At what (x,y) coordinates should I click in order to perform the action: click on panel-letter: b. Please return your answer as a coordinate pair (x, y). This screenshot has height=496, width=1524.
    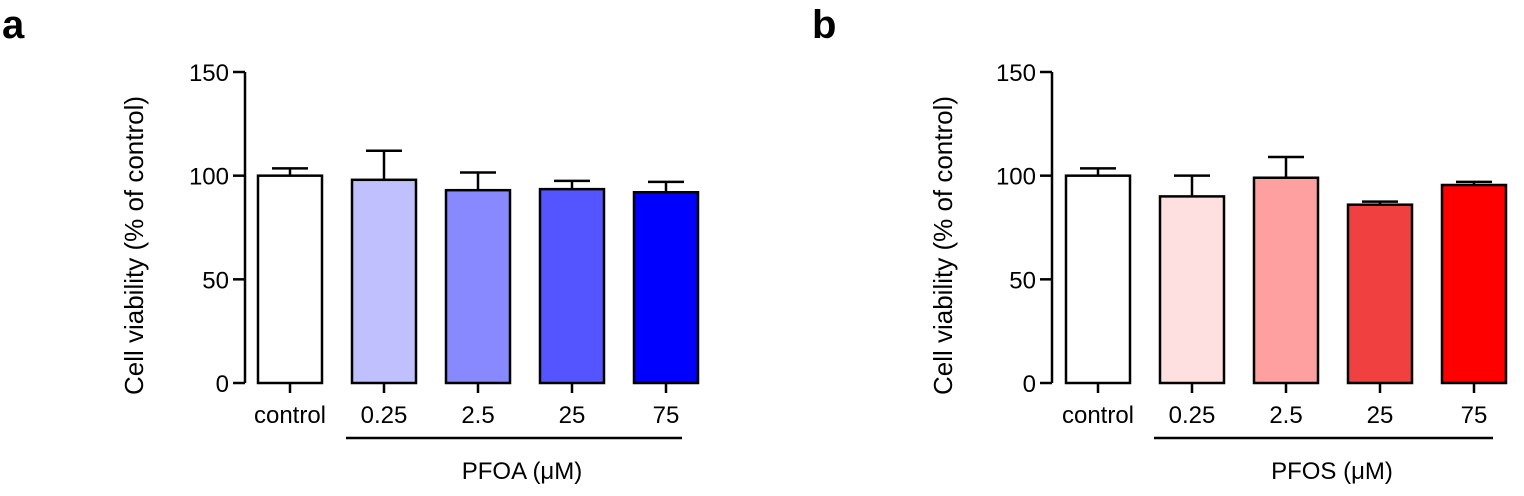
    Looking at the image, I should click on (824, 25).